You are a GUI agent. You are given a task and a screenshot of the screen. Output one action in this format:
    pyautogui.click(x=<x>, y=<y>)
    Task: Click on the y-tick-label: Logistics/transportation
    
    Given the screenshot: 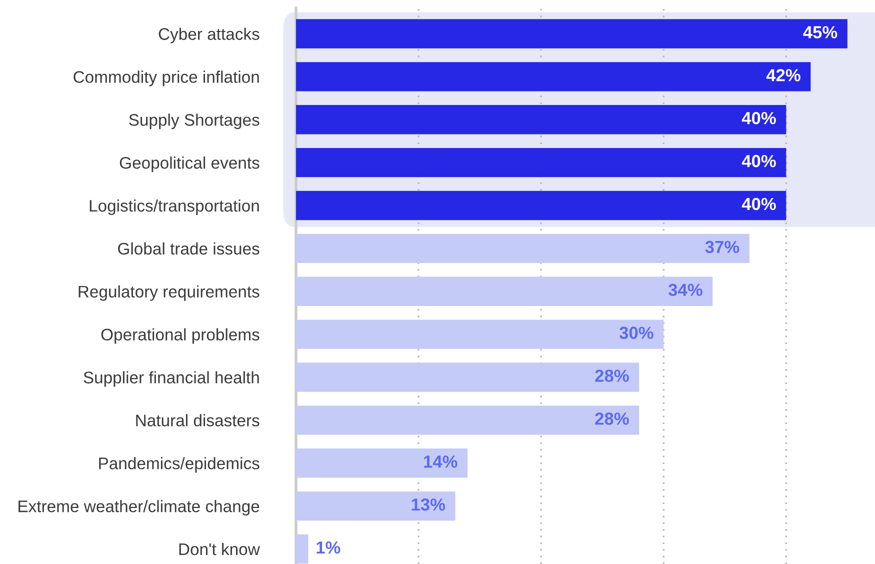 What is the action you would take?
    pyautogui.click(x=174, y=207)
    